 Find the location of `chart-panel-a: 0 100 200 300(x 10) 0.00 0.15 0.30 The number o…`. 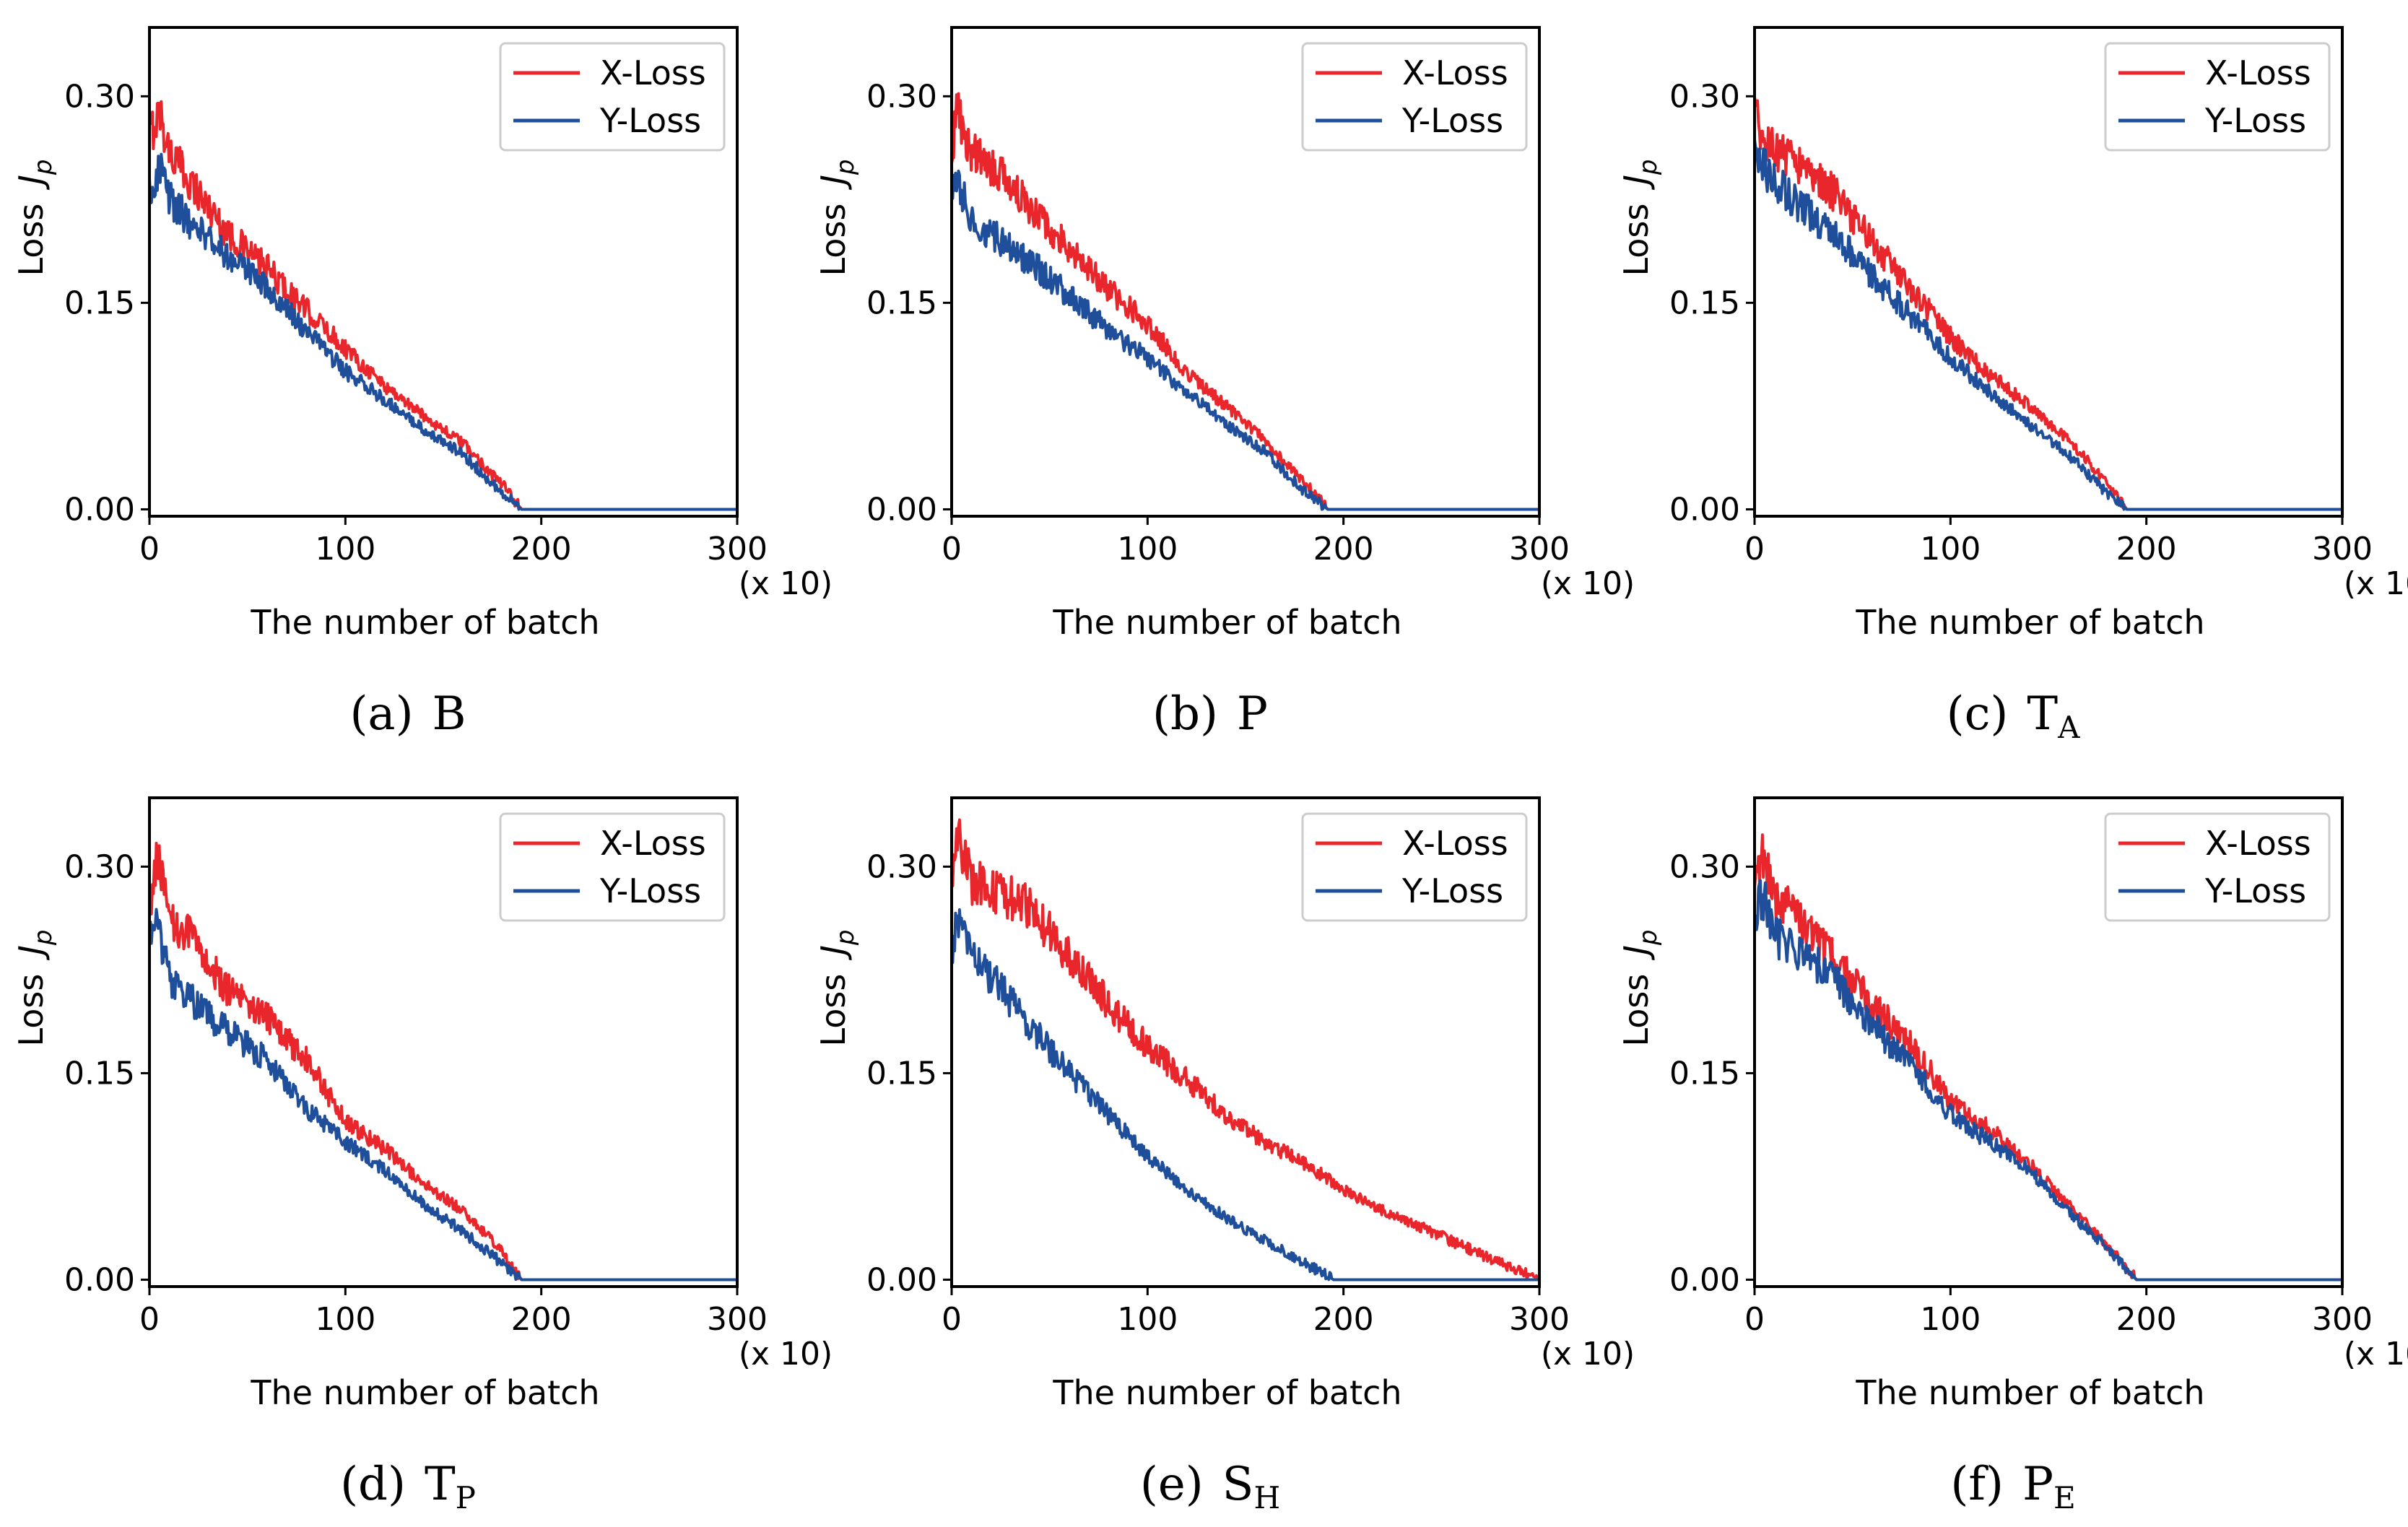

chart-panel-a: 0 100 200 300(x 10) 0.00 0.15 0.30 The number o… is located at coordinates (422, 334).